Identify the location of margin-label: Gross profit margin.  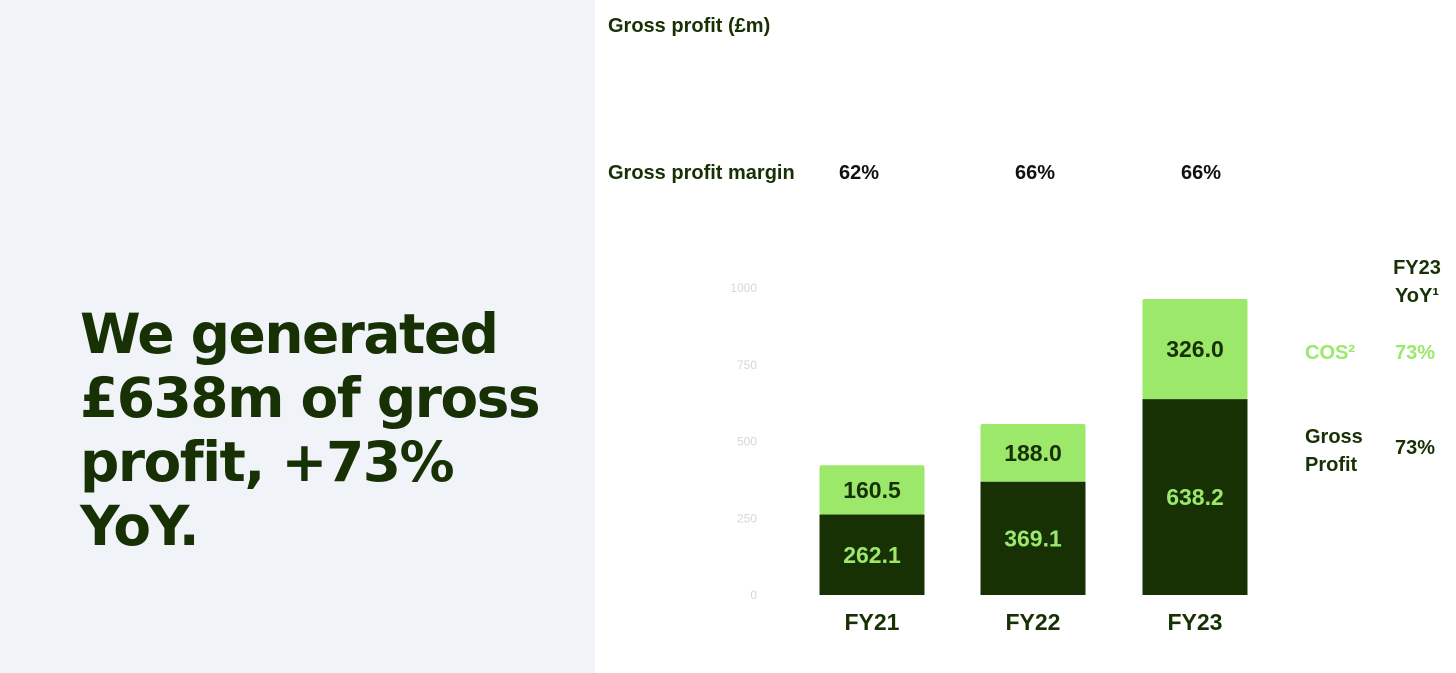
(701, 173).